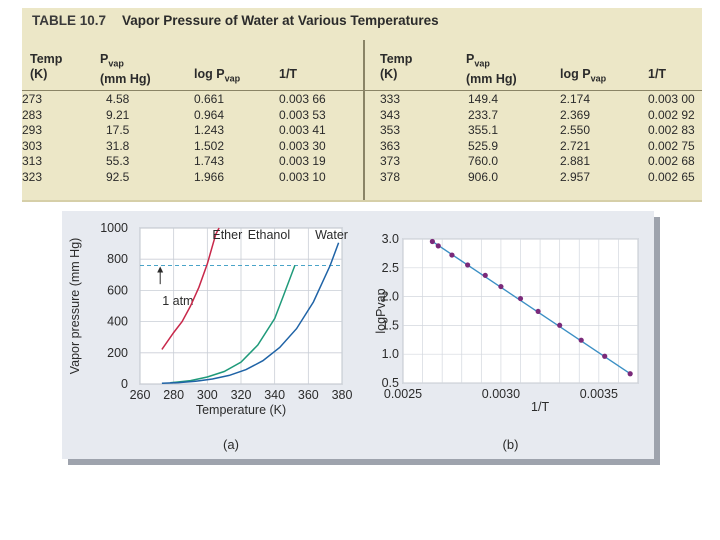 The width and height of the screenshot is (720, 540). Describe the element at coordinates (483, 176) in the screenshot. I see `table-cell: 906.0` at that location.